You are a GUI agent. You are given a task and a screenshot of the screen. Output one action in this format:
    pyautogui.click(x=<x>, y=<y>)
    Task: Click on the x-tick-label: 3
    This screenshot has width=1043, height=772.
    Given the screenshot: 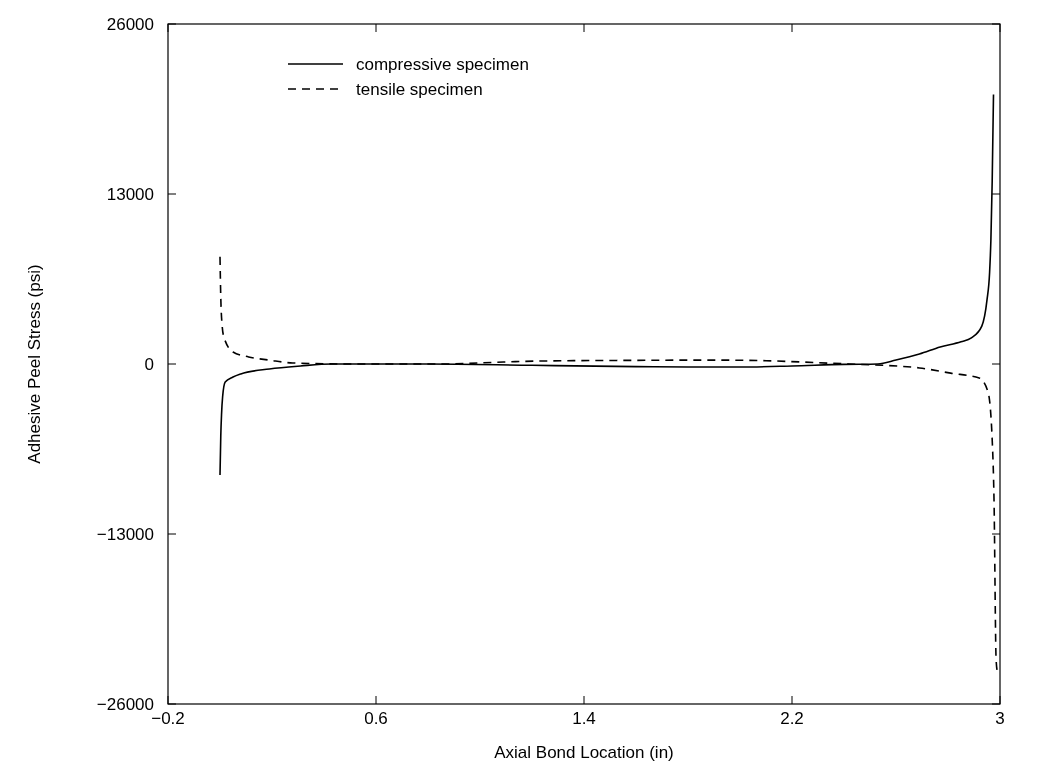 What is the action you would take?
    pyautogui.click(x=1000, y=718)
    